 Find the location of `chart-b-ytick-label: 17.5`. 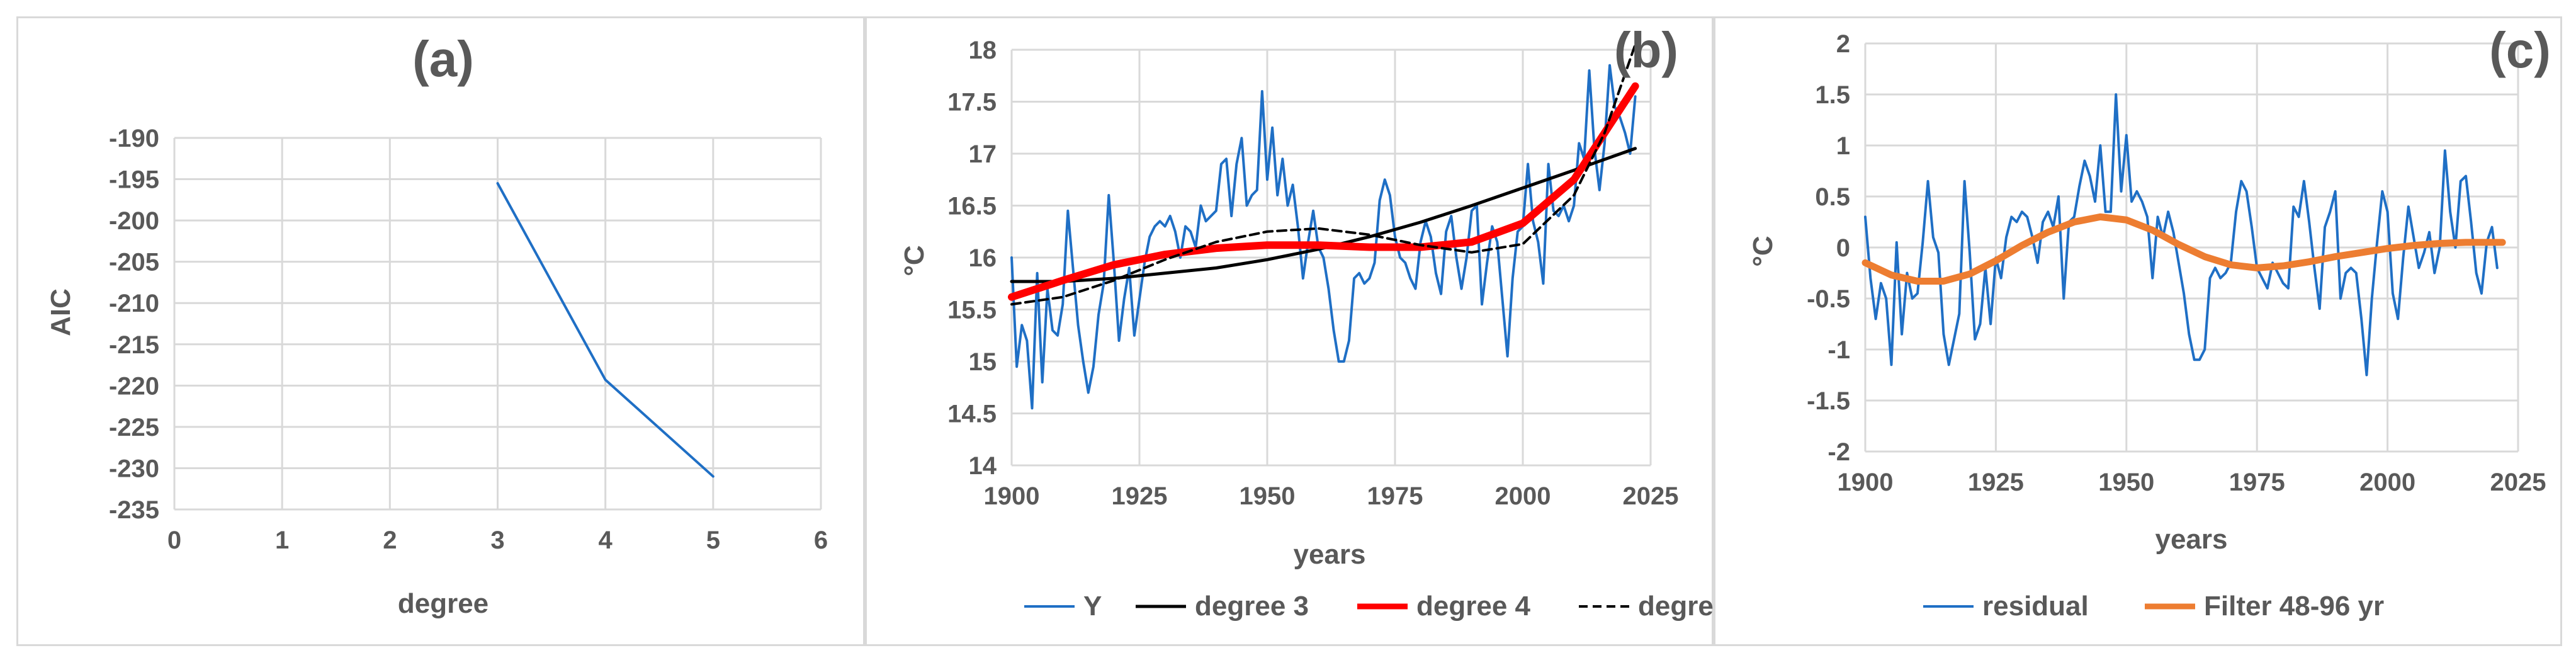

chart-b-ytick-label: 17.5 is located at coordinates (972, 103).